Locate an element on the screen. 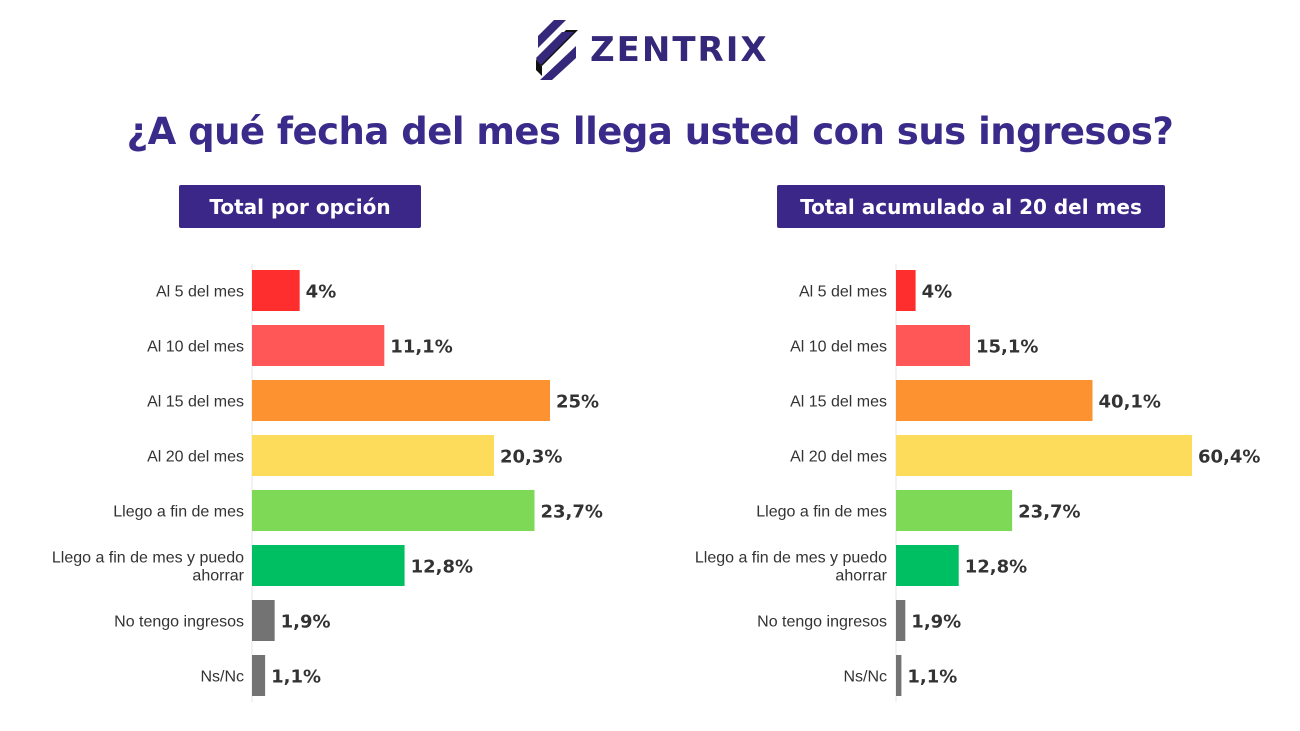  value-label: 40,1% is located at coordinates (1130, 402).